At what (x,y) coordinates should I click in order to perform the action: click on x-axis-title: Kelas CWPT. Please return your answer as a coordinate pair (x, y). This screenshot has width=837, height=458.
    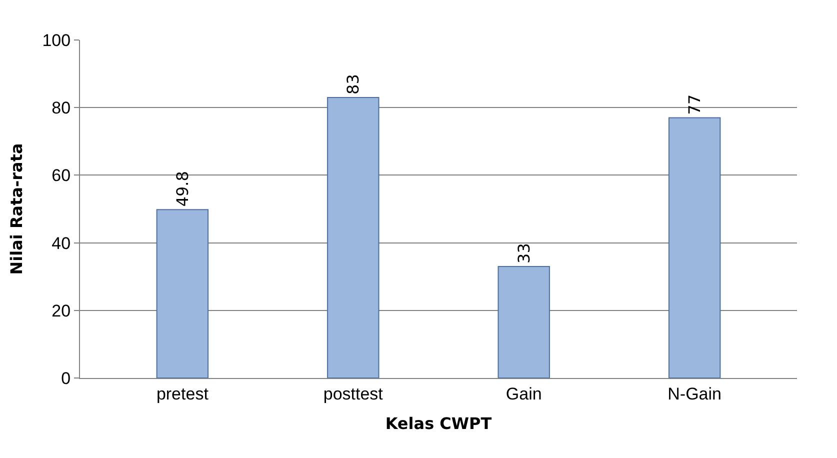
    Looking at the image, I should click on (438, 424).